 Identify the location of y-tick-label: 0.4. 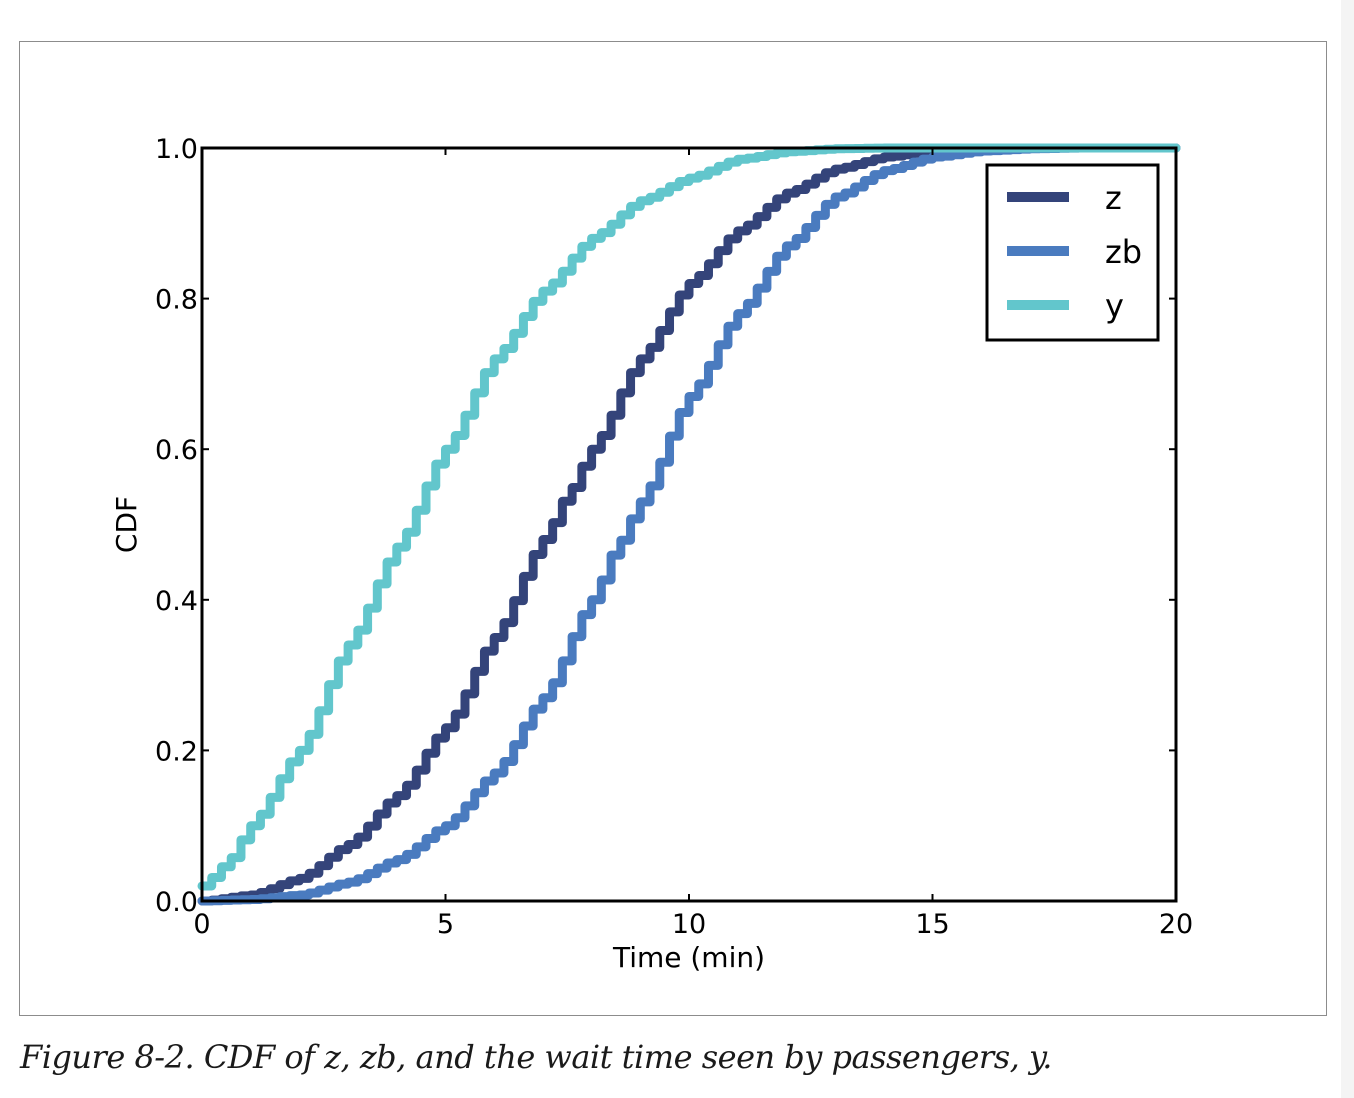
(176, 601).